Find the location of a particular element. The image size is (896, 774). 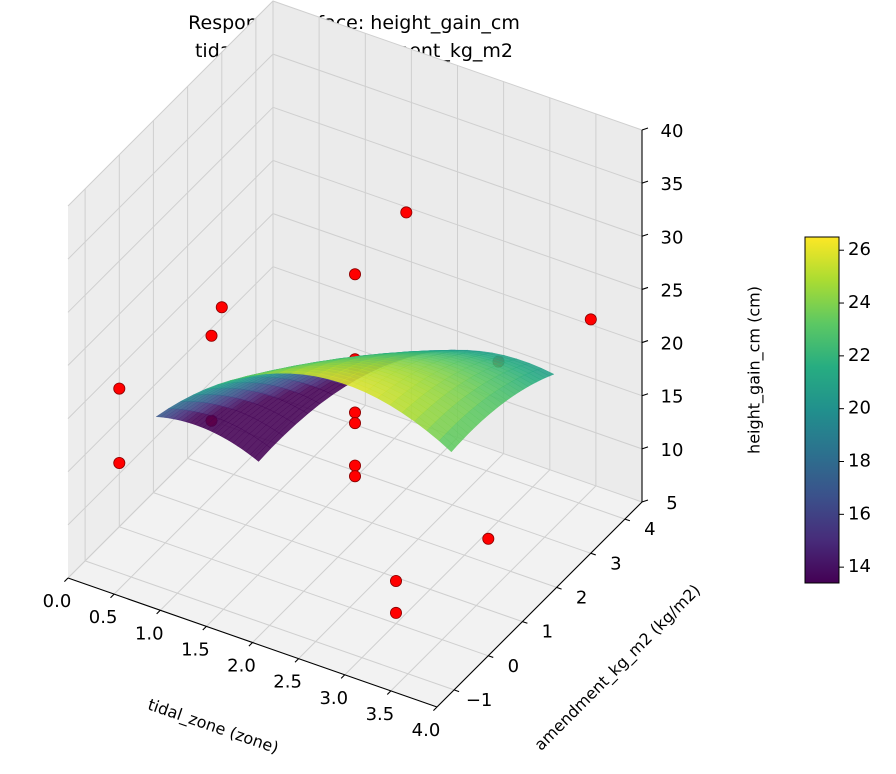

y-tick-label: 2 is located at coordinates (581, 597).